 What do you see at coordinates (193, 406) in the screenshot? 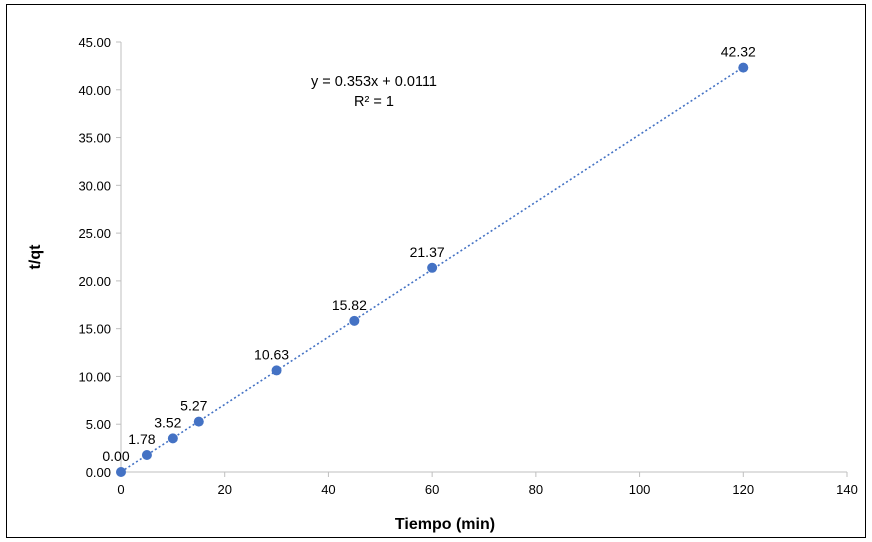
I see `data-label: 5.27` at bounding box center [193, 406].